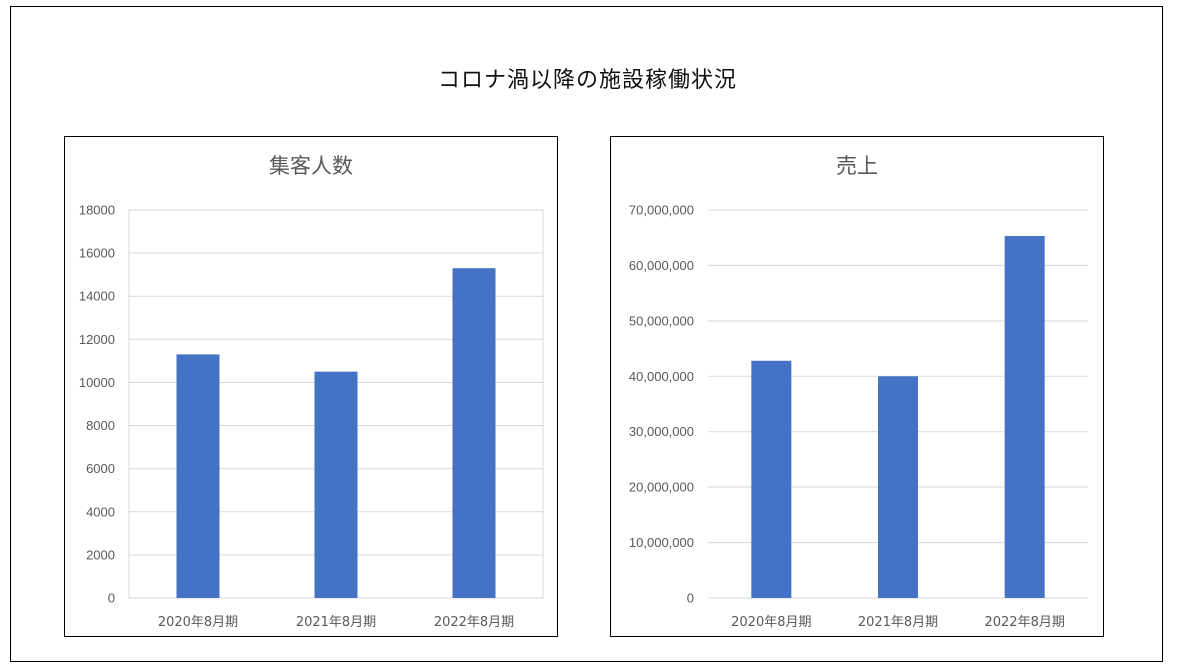 The height and width of the screenshot is (671, 1178). I want to click on sales-y-tick-label: 10,000,000, so click(661, 542).